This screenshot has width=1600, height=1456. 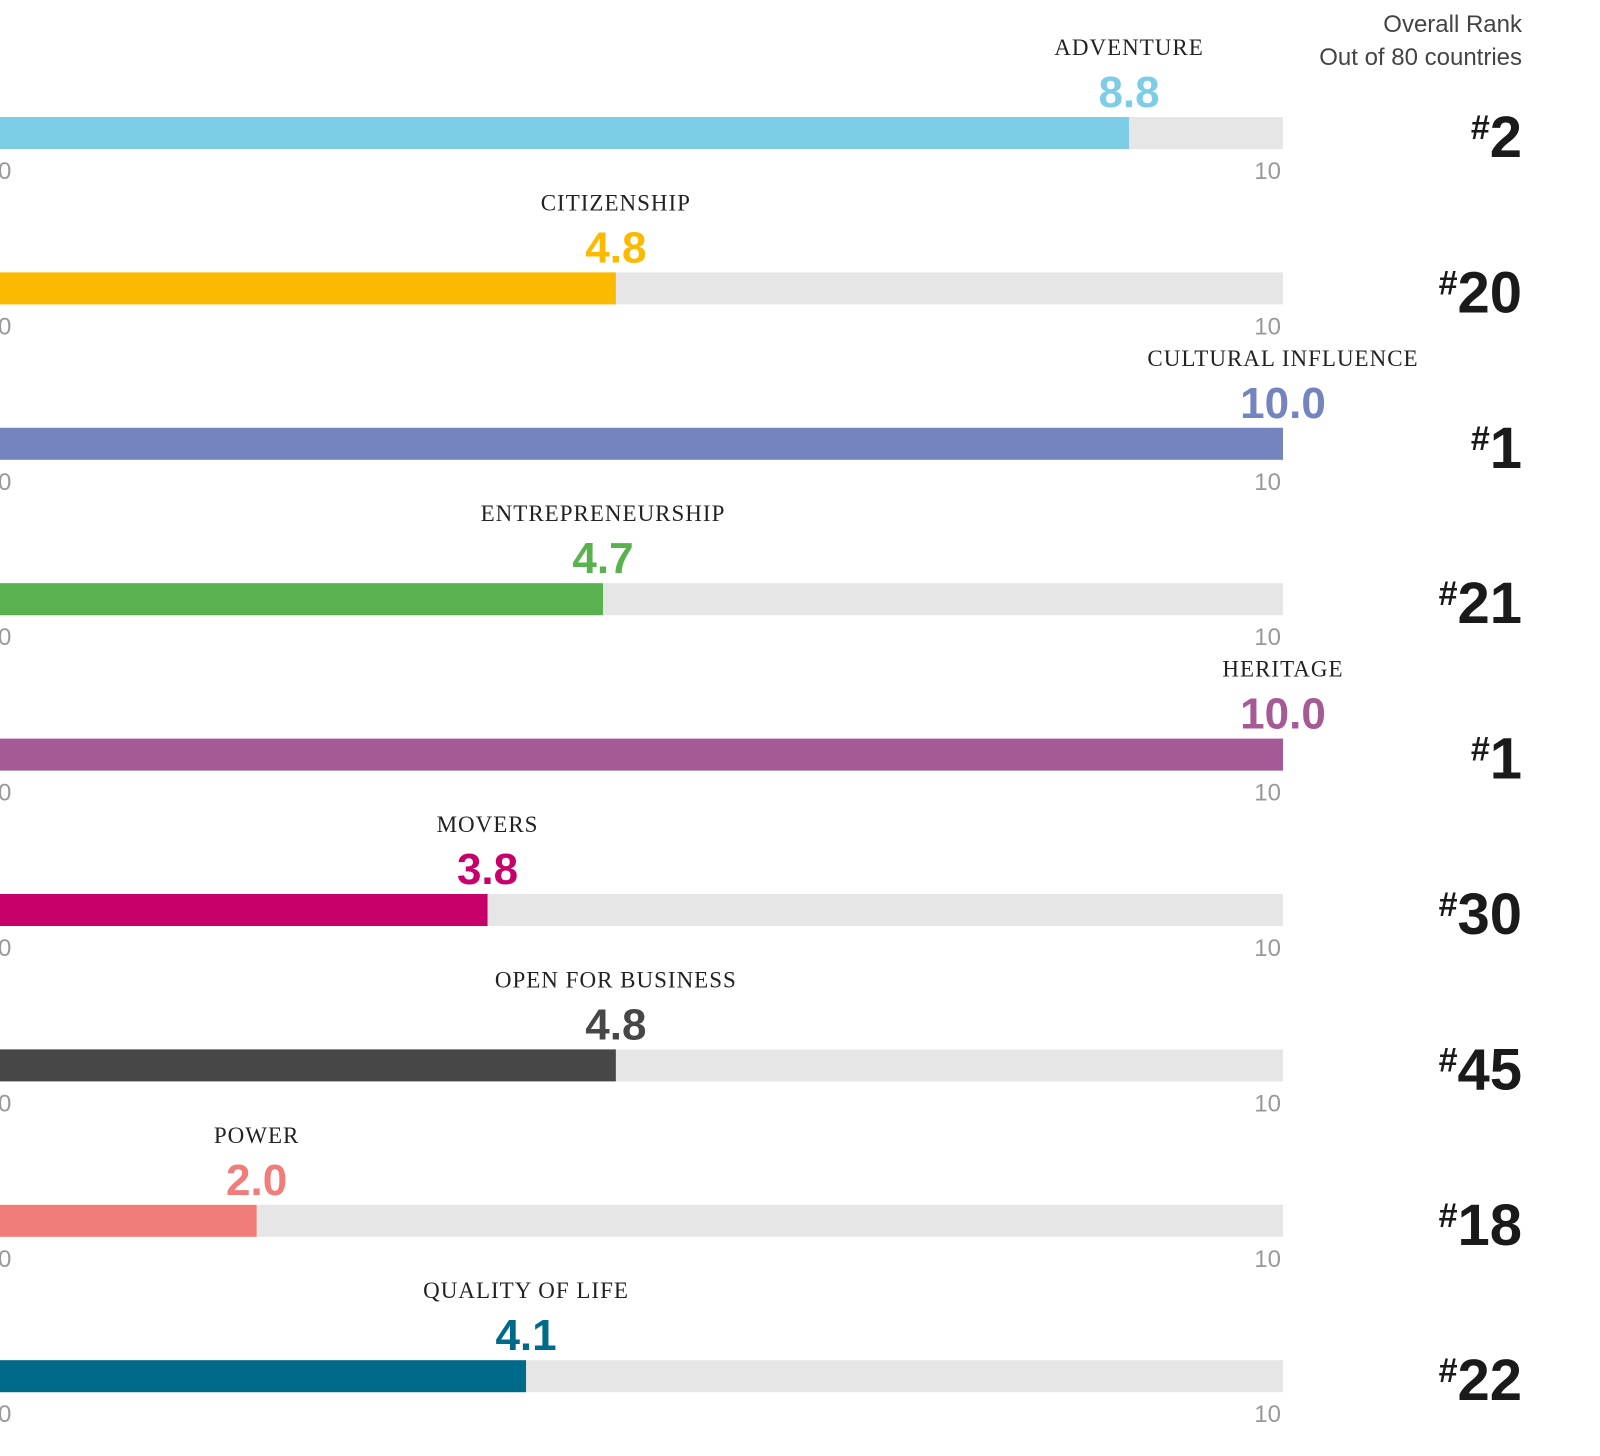 I want to click on rank: #45, so click(x=1480, y=1069).